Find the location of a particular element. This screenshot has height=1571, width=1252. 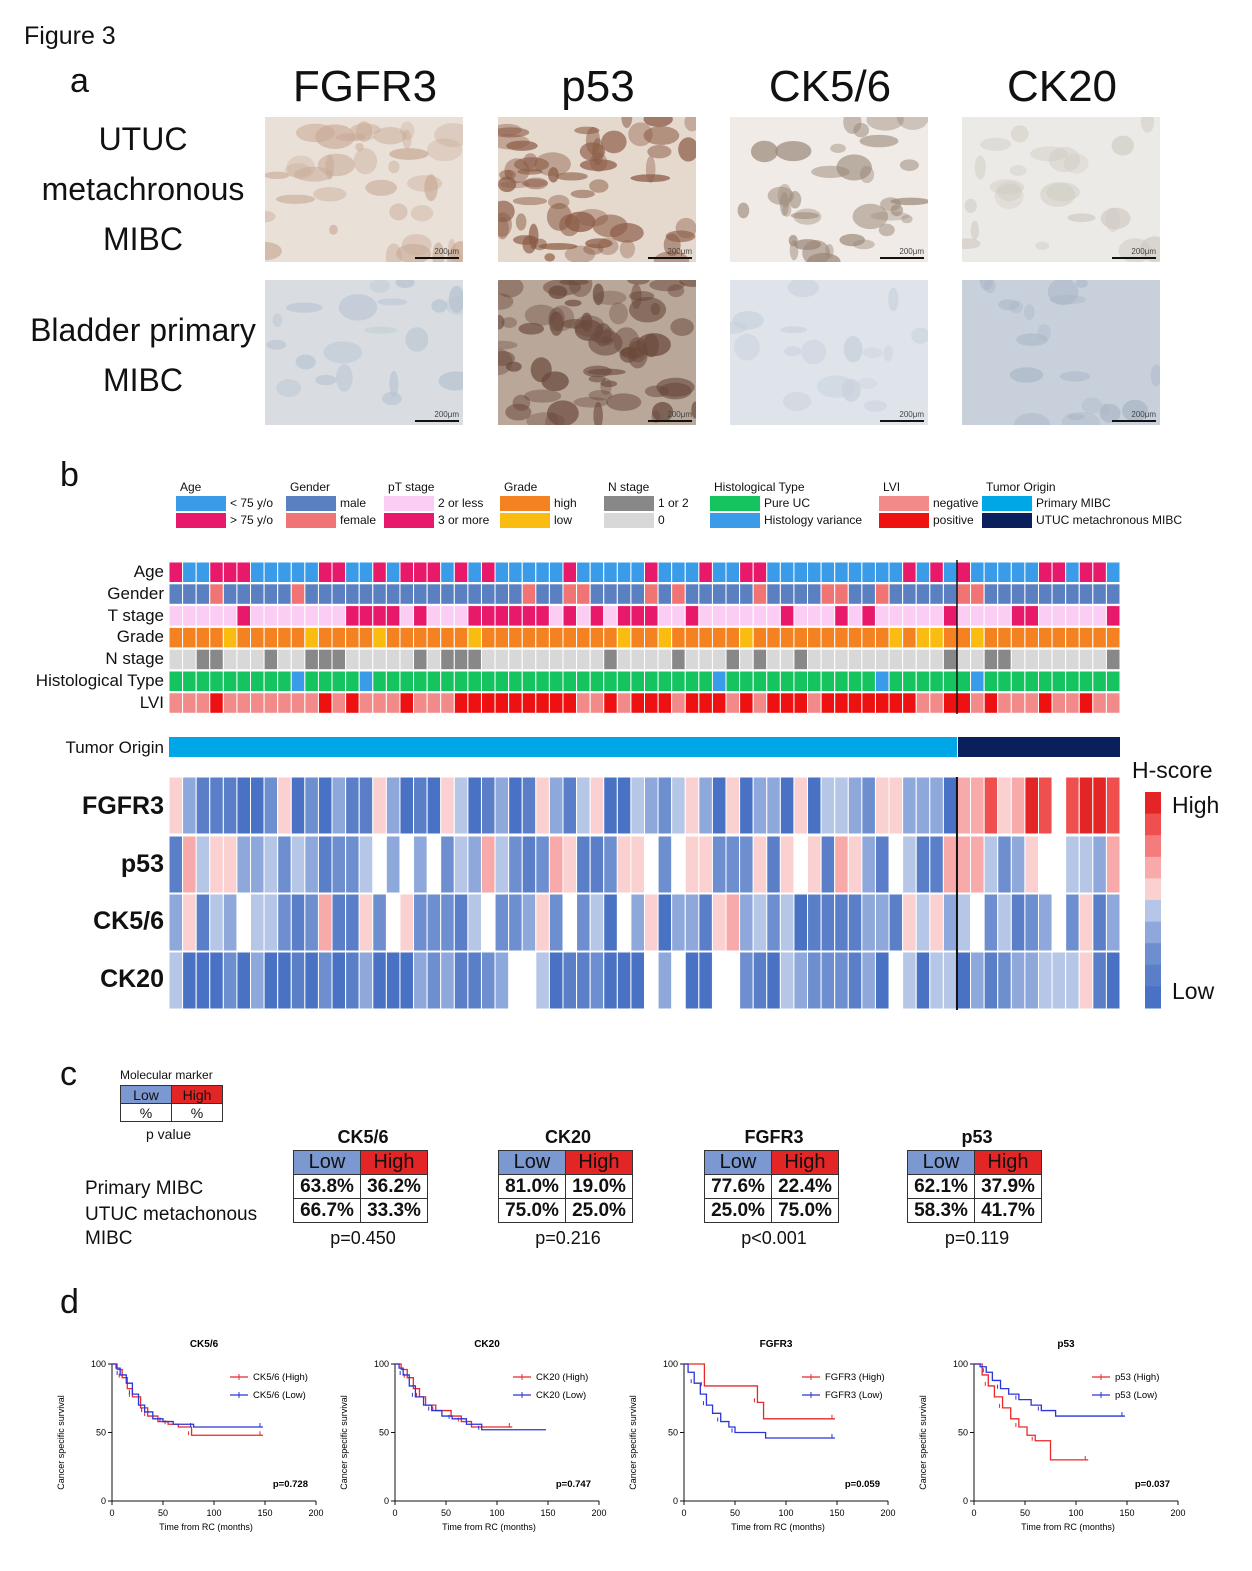

key-title: Molecular marker is located at coordinates (166, 1075).